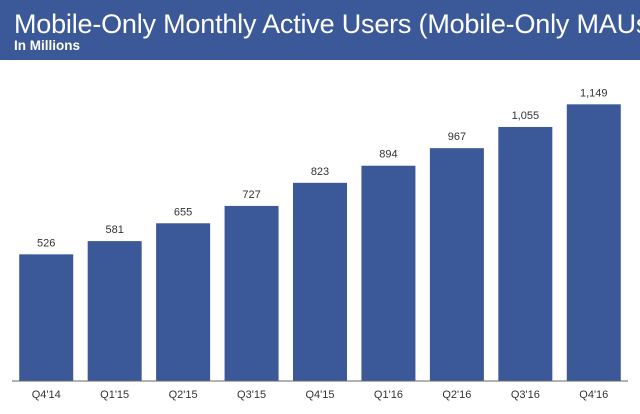 Image resolution: width=640 pixels, height=414 pixels. What do you see at coordinates (320, 172) in the screenshot?
I see `value-label-4: 823` at bounding box center [320, 172].